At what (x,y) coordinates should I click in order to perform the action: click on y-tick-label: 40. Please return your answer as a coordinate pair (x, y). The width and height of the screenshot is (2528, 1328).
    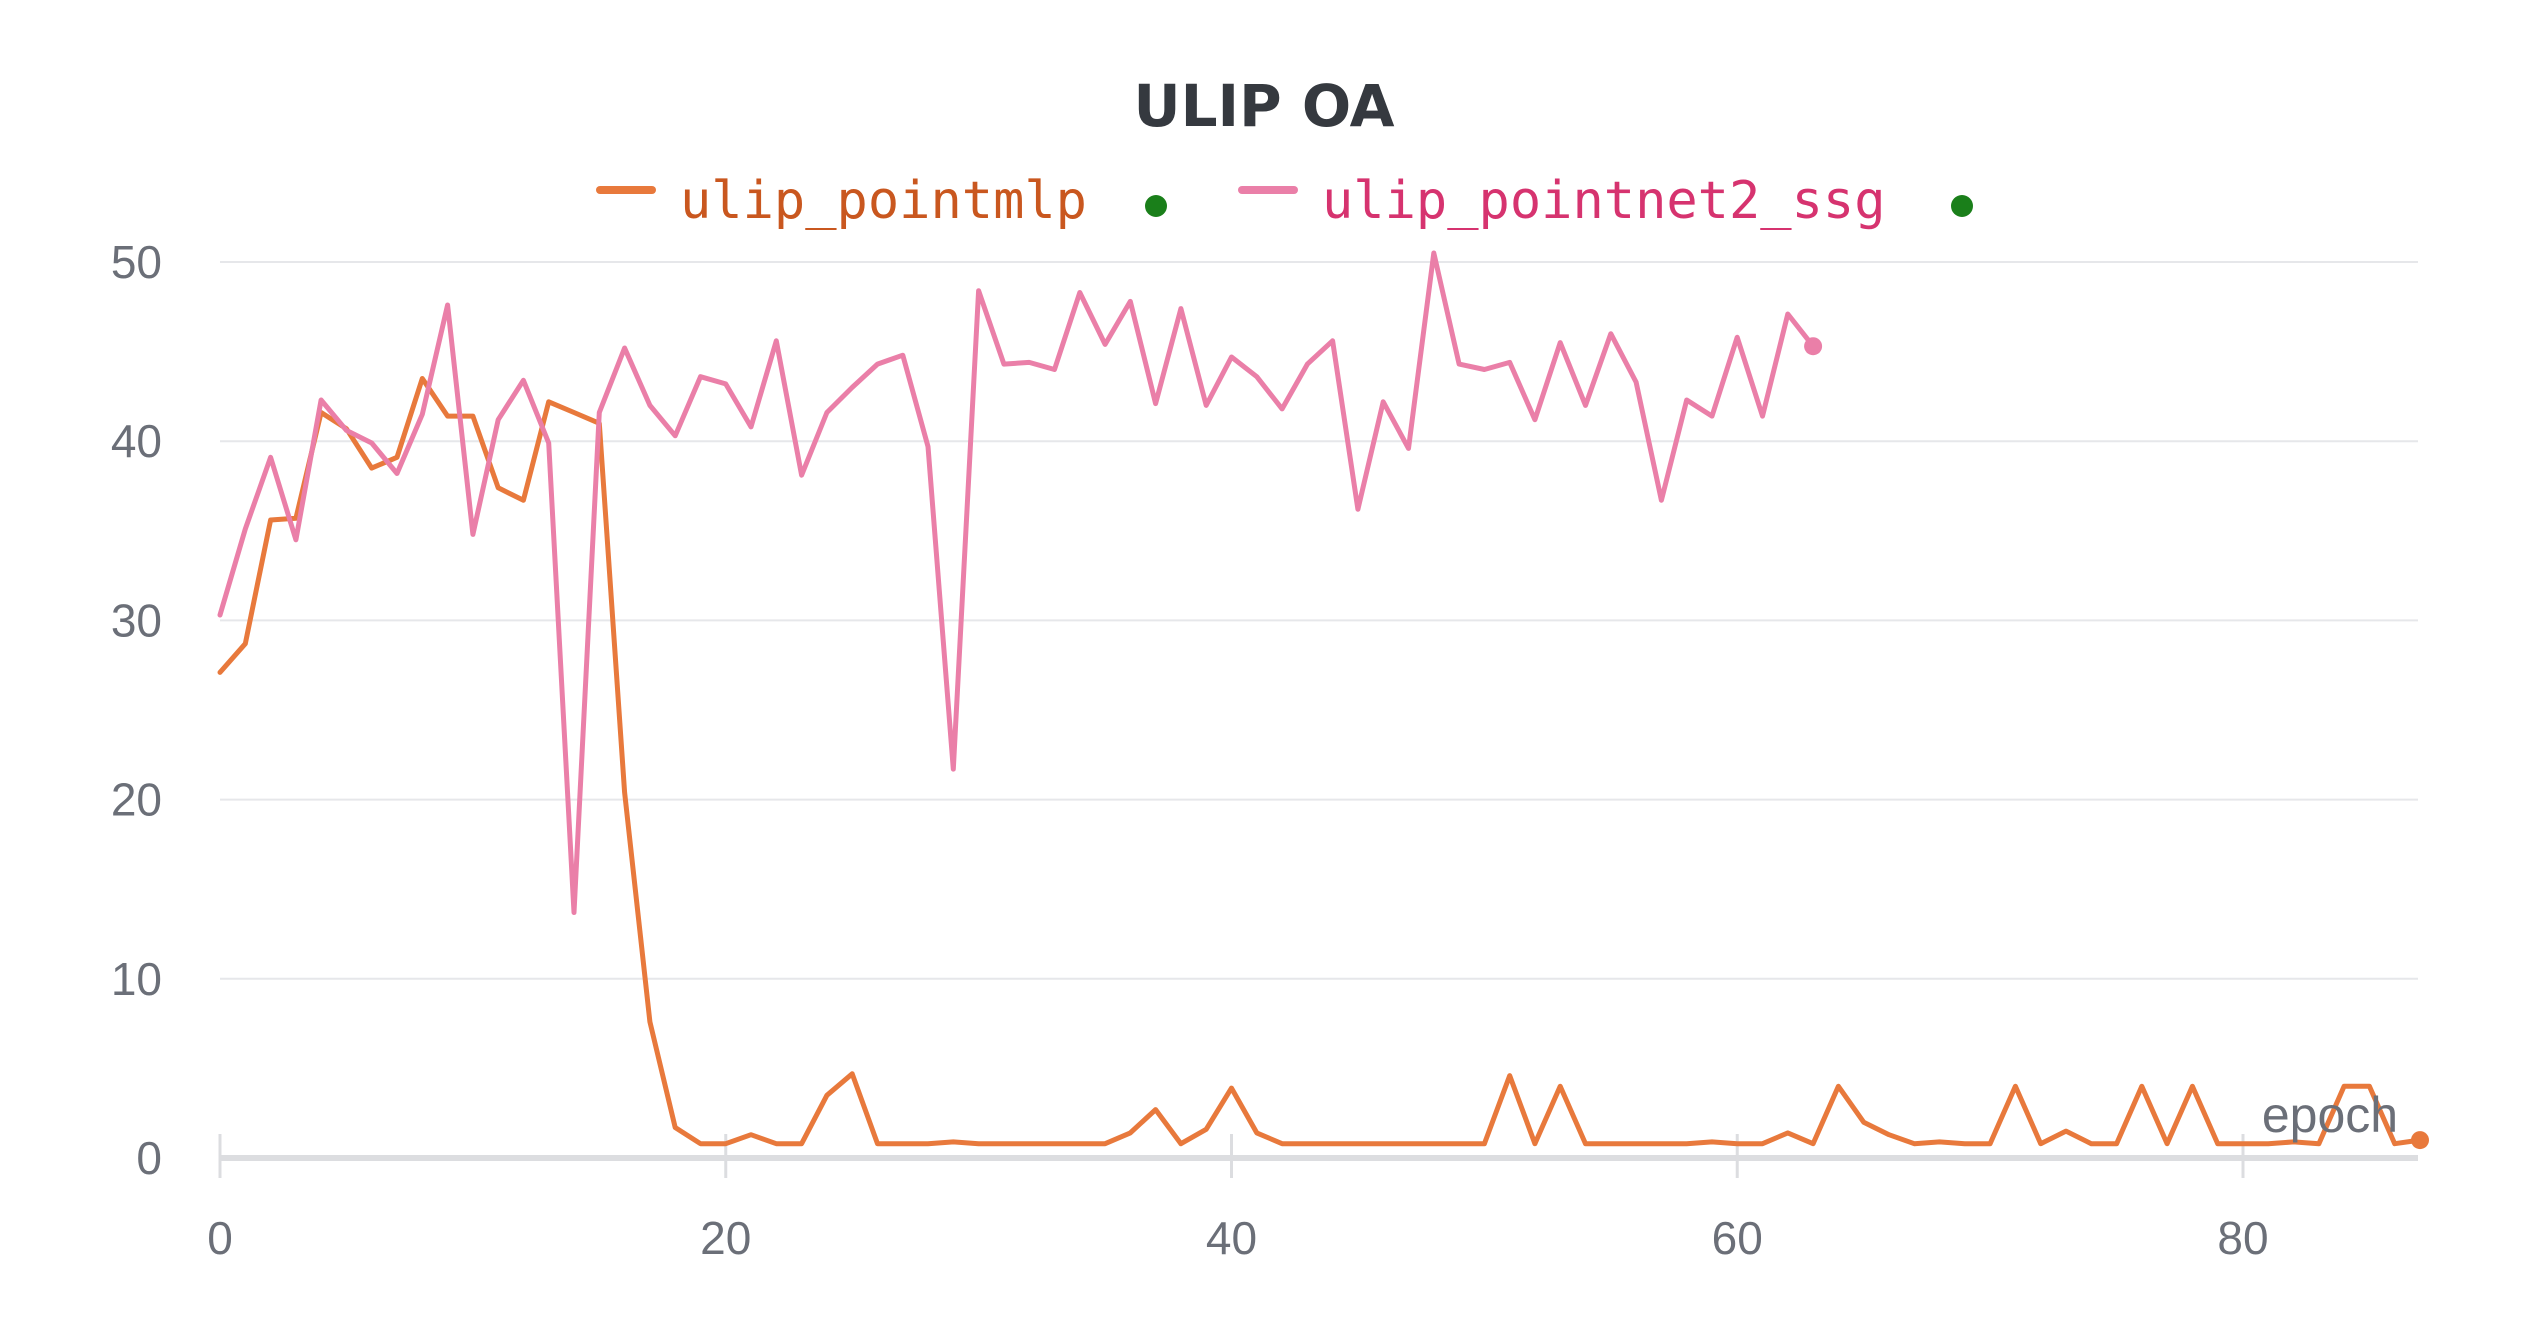
    Looking at the image, I should click on (136, 441).